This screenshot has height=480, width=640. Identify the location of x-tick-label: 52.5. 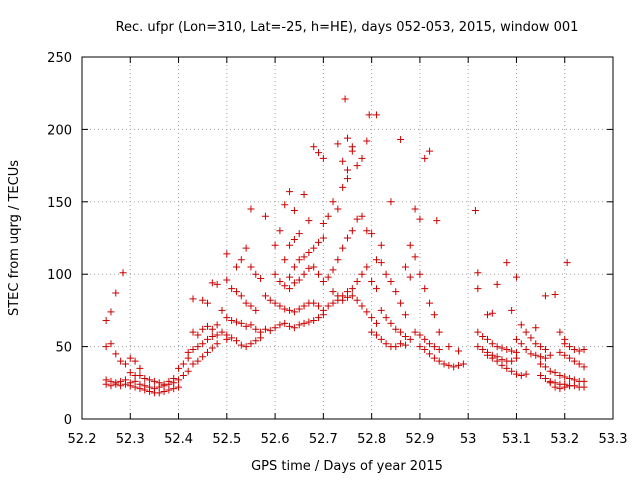
(226, 439).